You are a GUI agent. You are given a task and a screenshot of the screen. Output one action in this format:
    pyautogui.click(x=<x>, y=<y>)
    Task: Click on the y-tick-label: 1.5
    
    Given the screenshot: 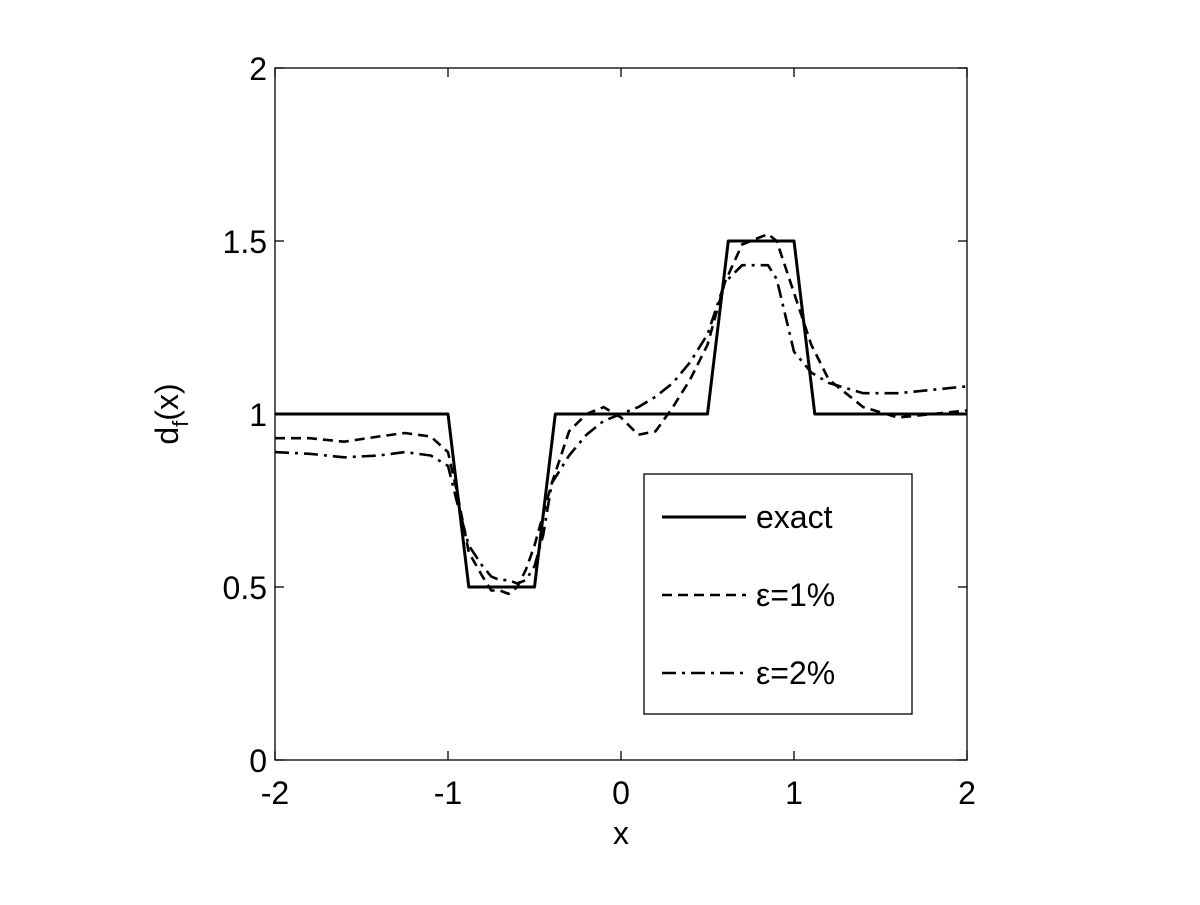 What is the action you would take?
    pyautogui.click(x=245, y=242)
    